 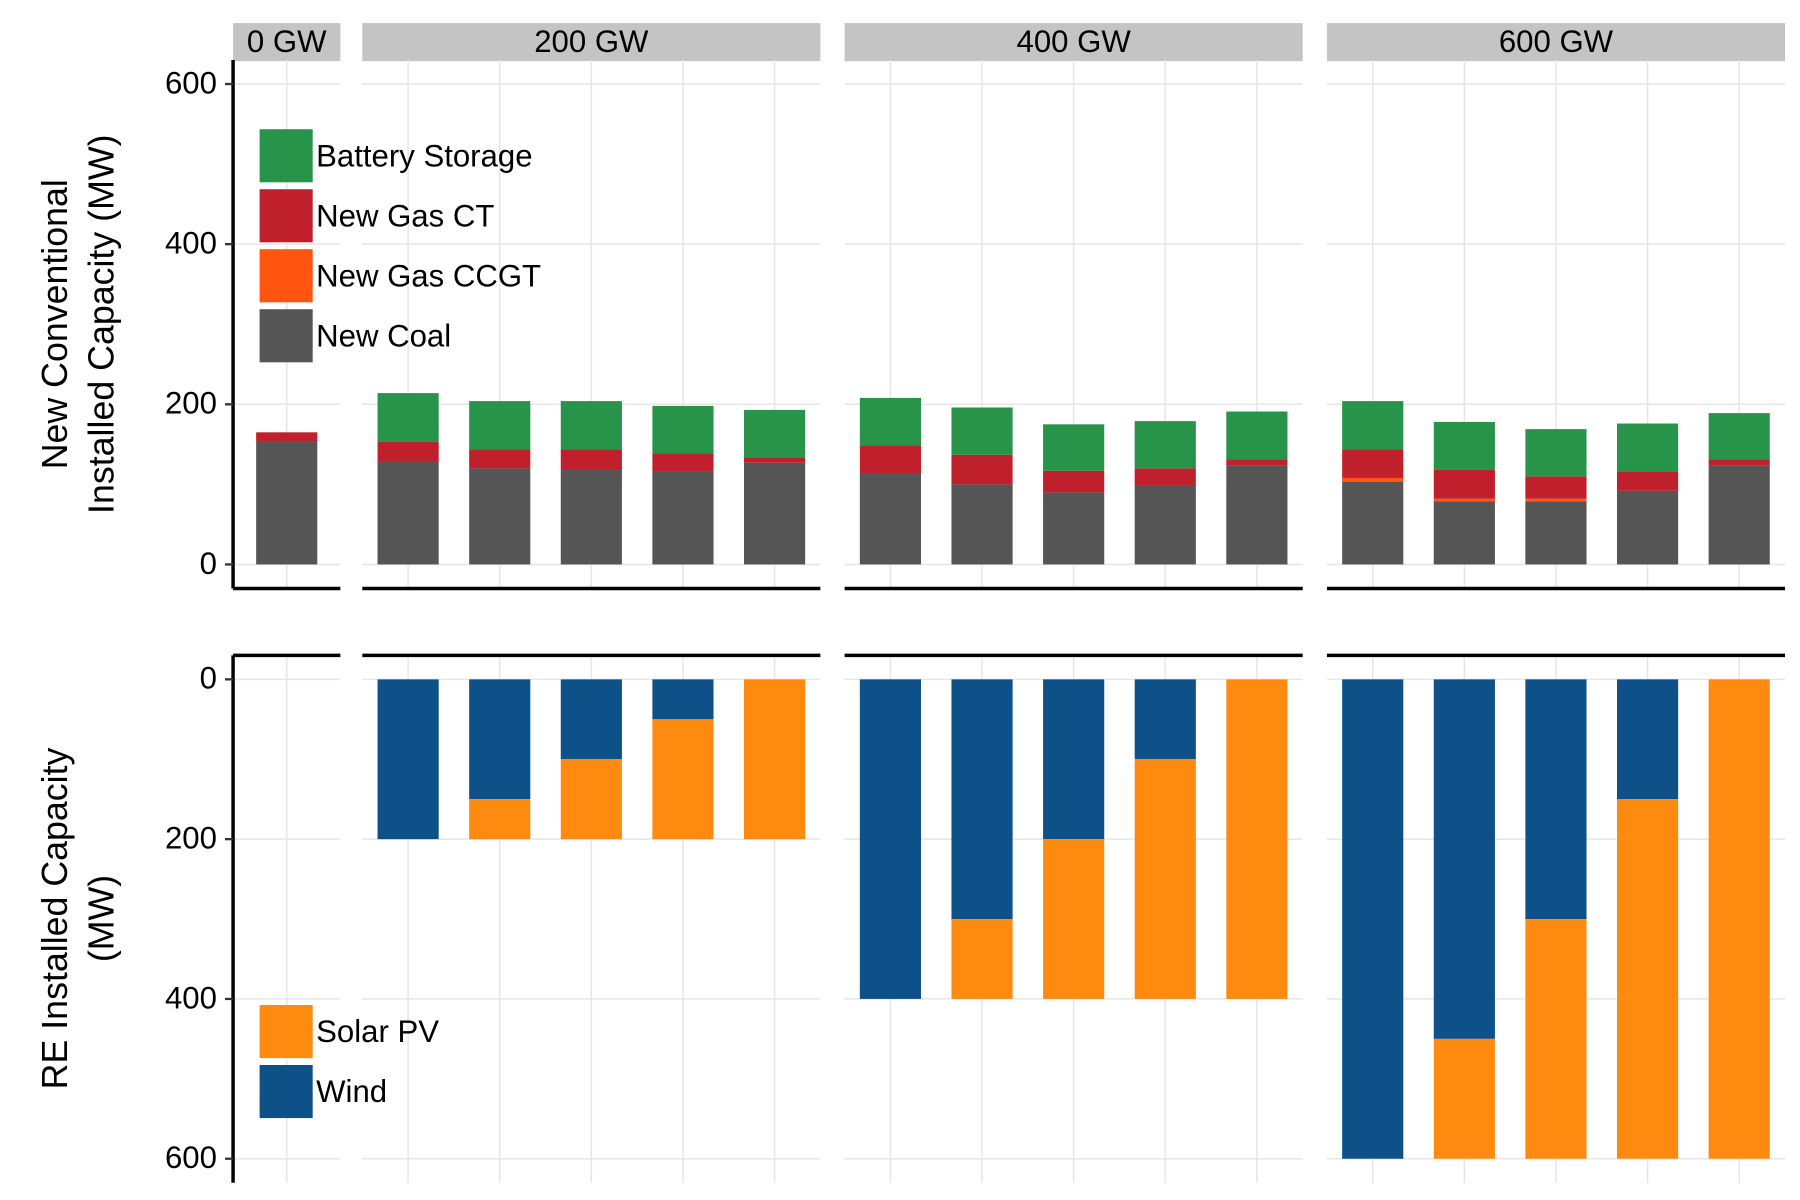 What do you see at coordinates (405, 215) in the screenshot?
I see `legend-label: New Gas CT` at bounding box center [405, 215].